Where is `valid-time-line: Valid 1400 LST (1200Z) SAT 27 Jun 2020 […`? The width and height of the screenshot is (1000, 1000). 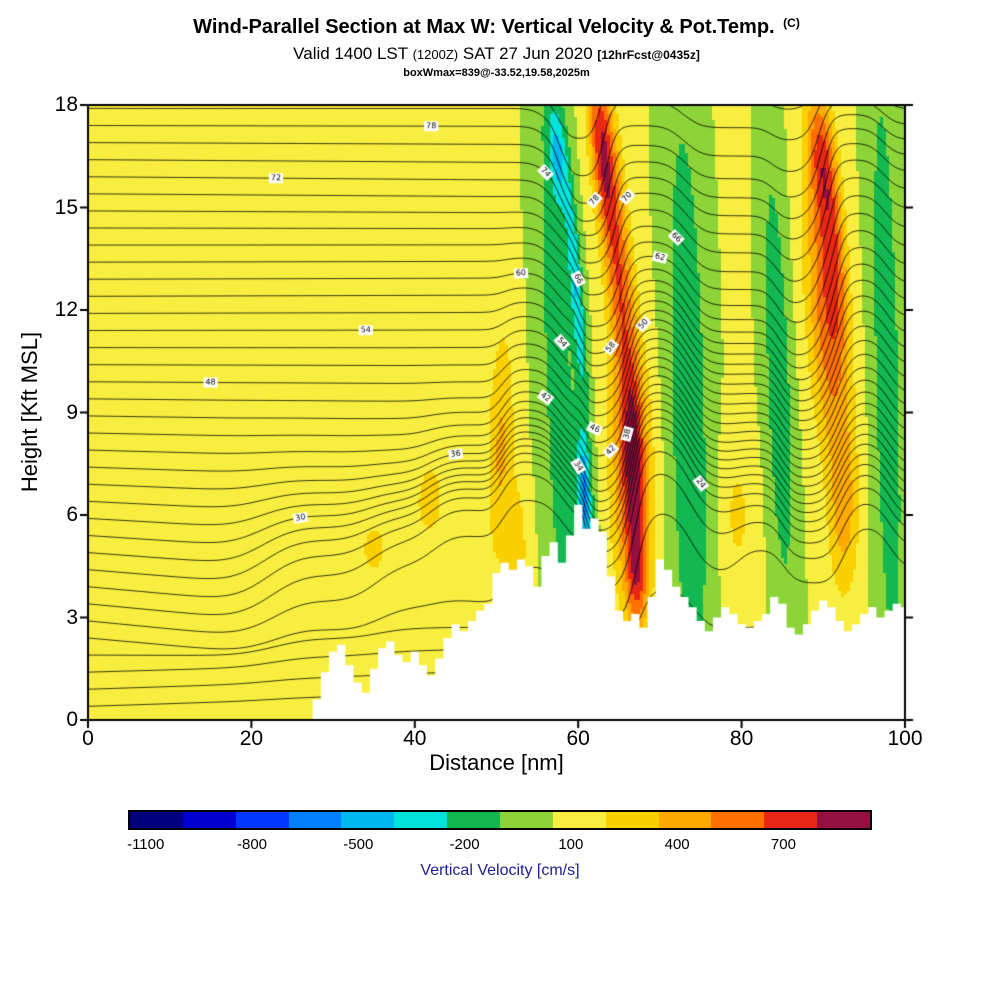
valid-time-line: Valid 1400 LST (1200Z) SAT 27 Jun 2020 [… is located at coordinates (496, 54).